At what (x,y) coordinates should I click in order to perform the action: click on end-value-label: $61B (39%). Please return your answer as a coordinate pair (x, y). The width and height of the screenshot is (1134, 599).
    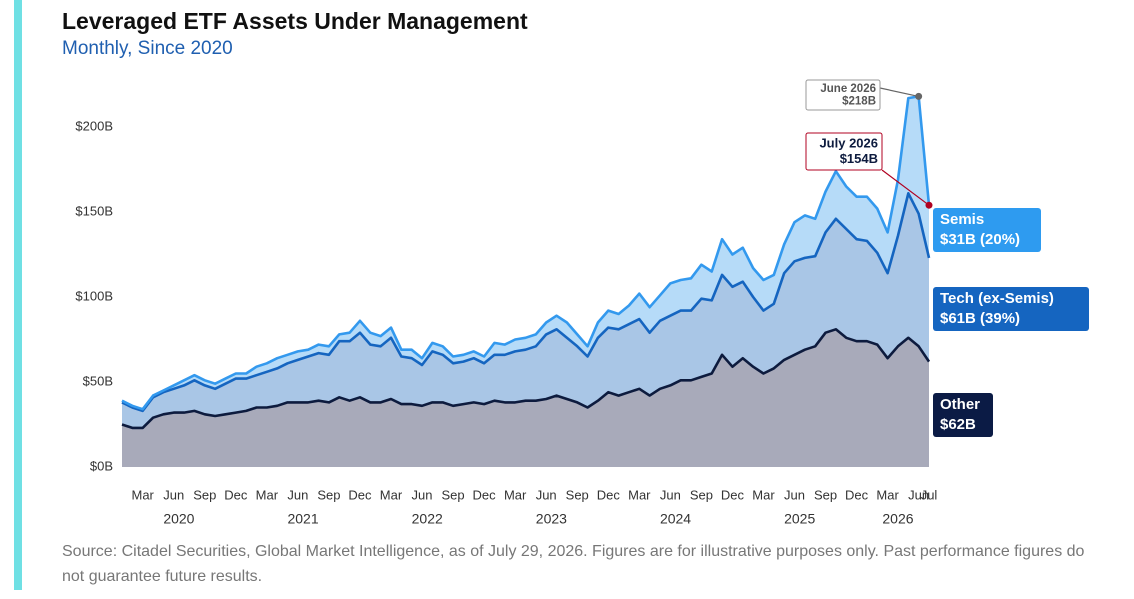
    Looking at the image, I should click on (980, 318).